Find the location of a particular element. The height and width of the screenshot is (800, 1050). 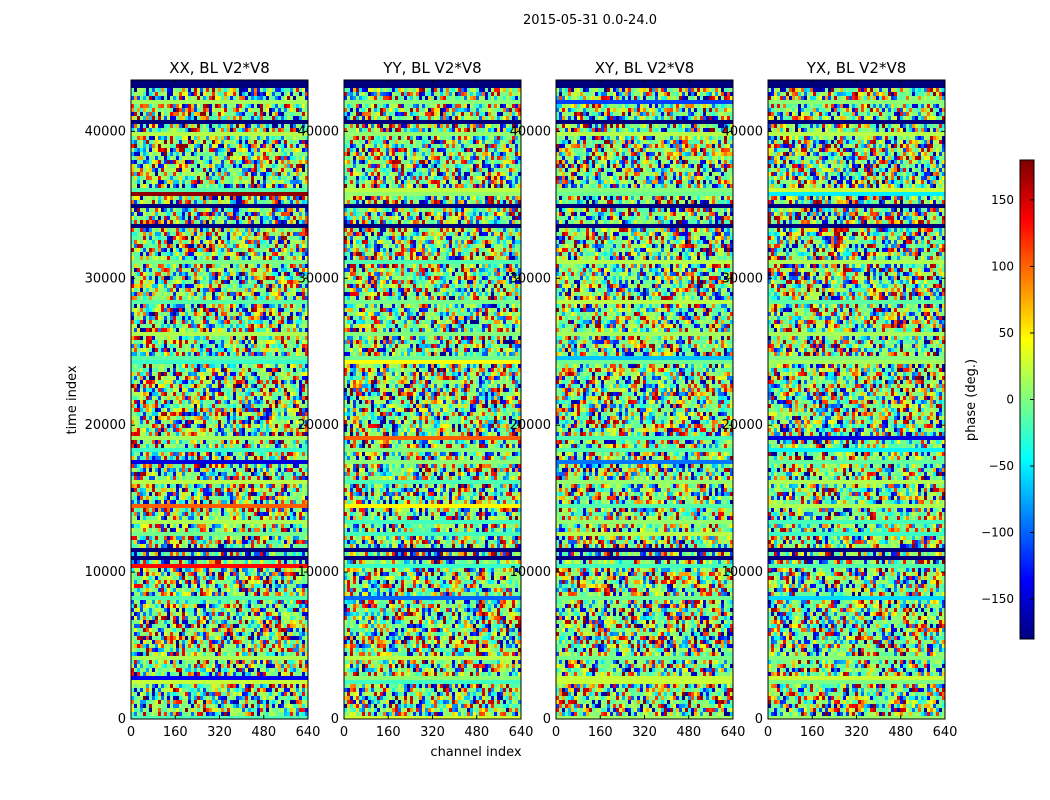

figure-title: 2015-05-31 0.0-24.0 is located at coordinates (525, 20).